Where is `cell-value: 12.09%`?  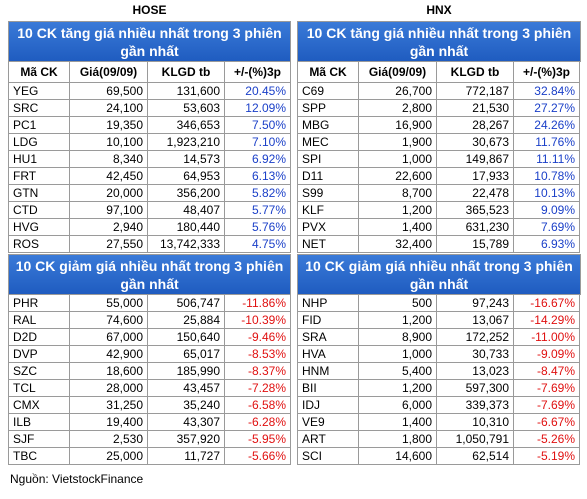
cell-value: 12.09% is located at coordinates (258, 108).